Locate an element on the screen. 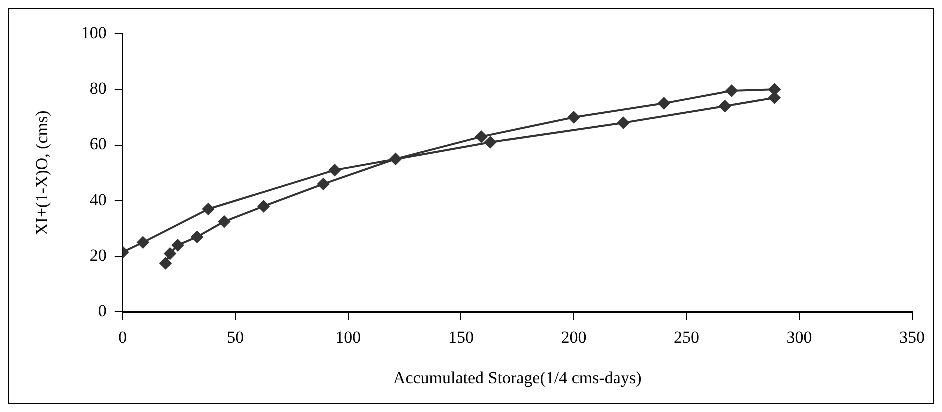  x-tick-label: 350 is located at coordinates (912, 337).